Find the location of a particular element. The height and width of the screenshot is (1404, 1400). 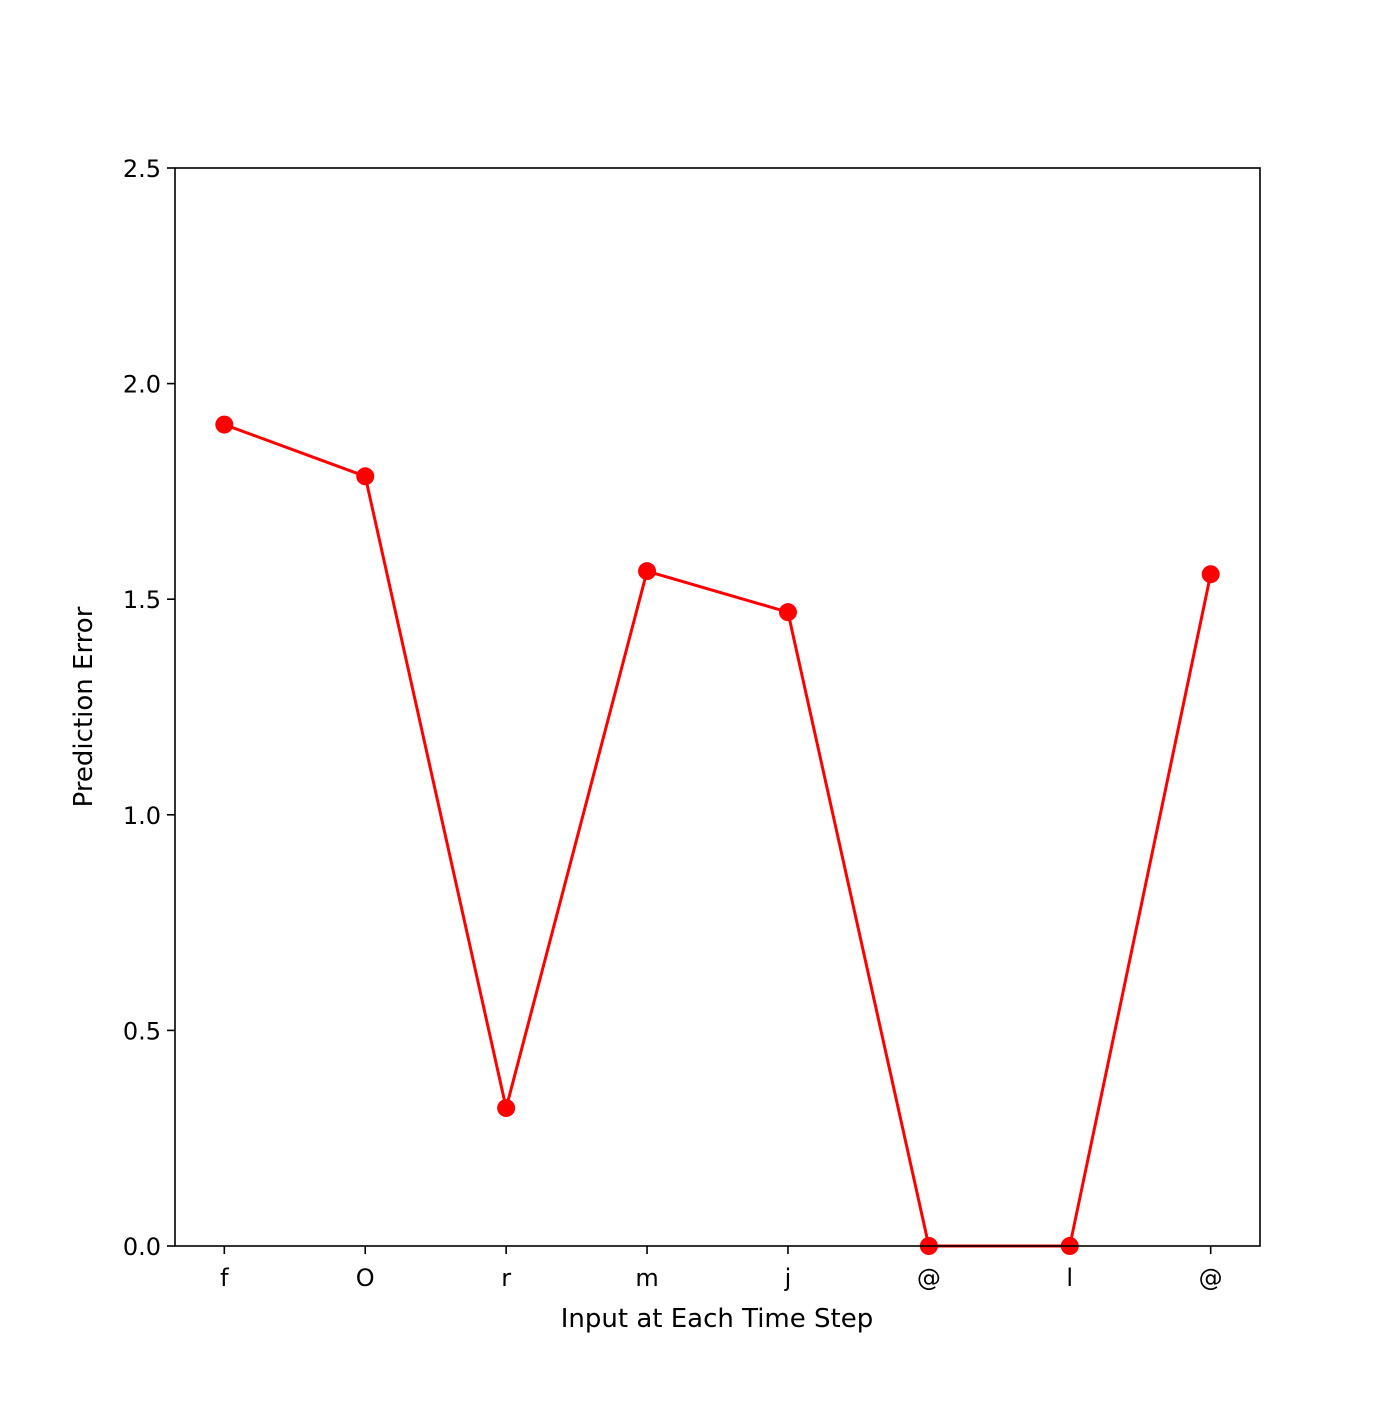

x-tick-label: l is located at coordinates (1069, 1278).